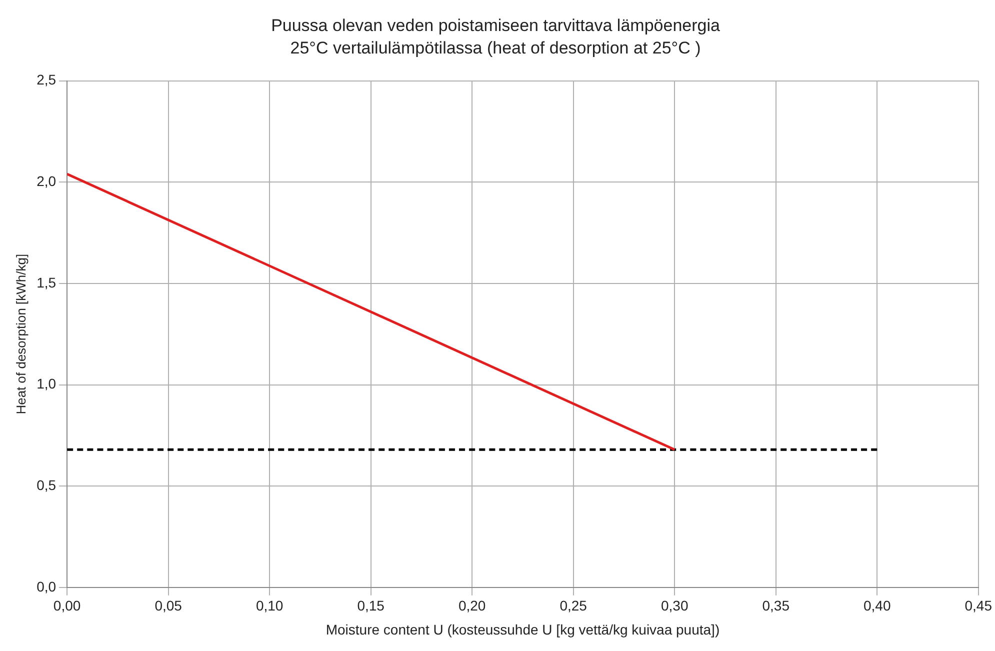 The height and width of the screenshot is (651, 995). Describe the element at coordinates (877, 606) in the screenshot. I see `x-tick-label: 0,40` at that location.